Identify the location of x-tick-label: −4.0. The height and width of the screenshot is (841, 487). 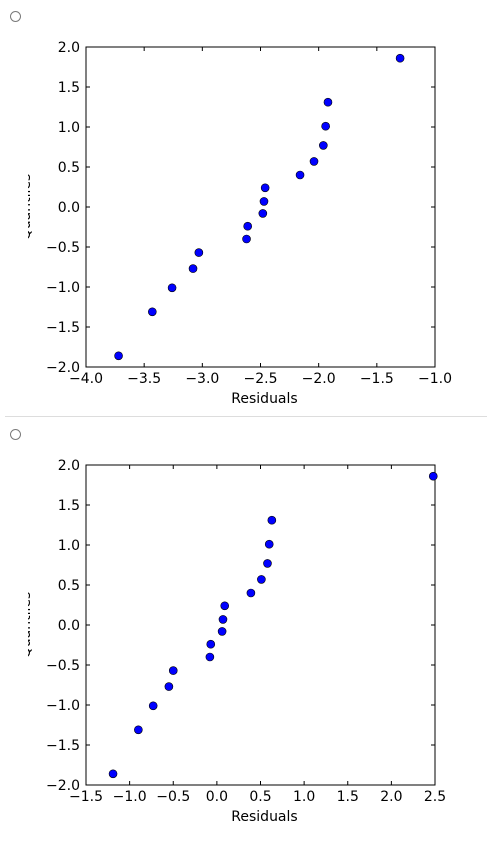
(86, 379).